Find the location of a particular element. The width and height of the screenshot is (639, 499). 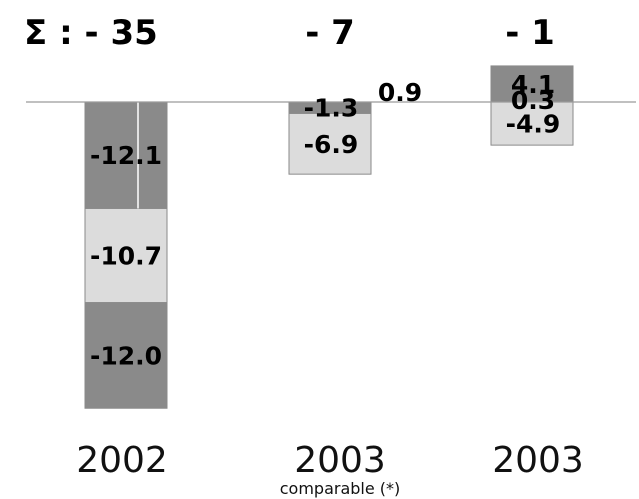

total-label: Σ : - 35 is located at coordinates (91, 33).